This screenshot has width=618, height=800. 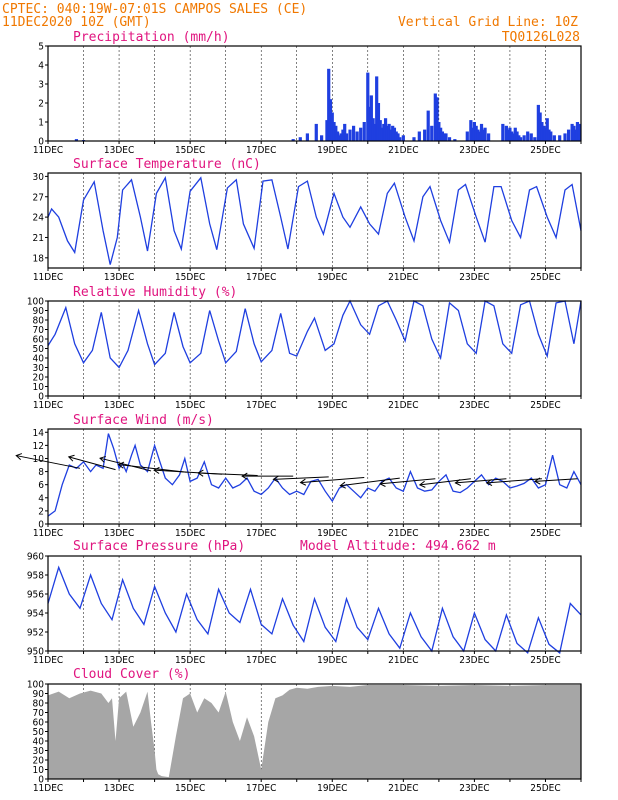 What do you see at coordinates (474, 277) in the screenshot?
I see `x-tick-label: 23DEC` at bounding box center [474, 277].